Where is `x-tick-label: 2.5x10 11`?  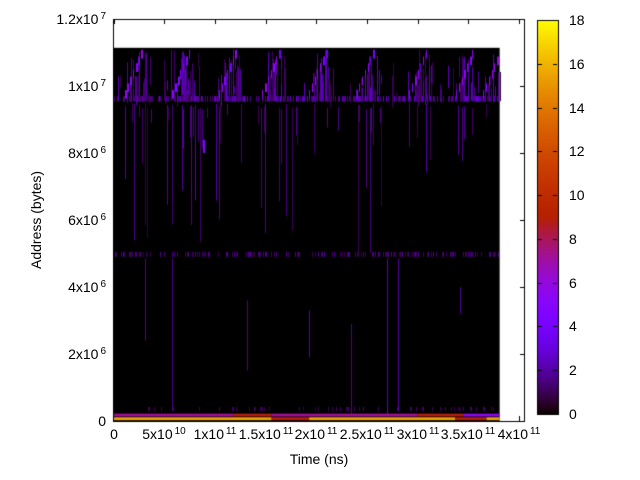
x-tick-label: 2.5x10 11 is located at coordinates (367, 434).